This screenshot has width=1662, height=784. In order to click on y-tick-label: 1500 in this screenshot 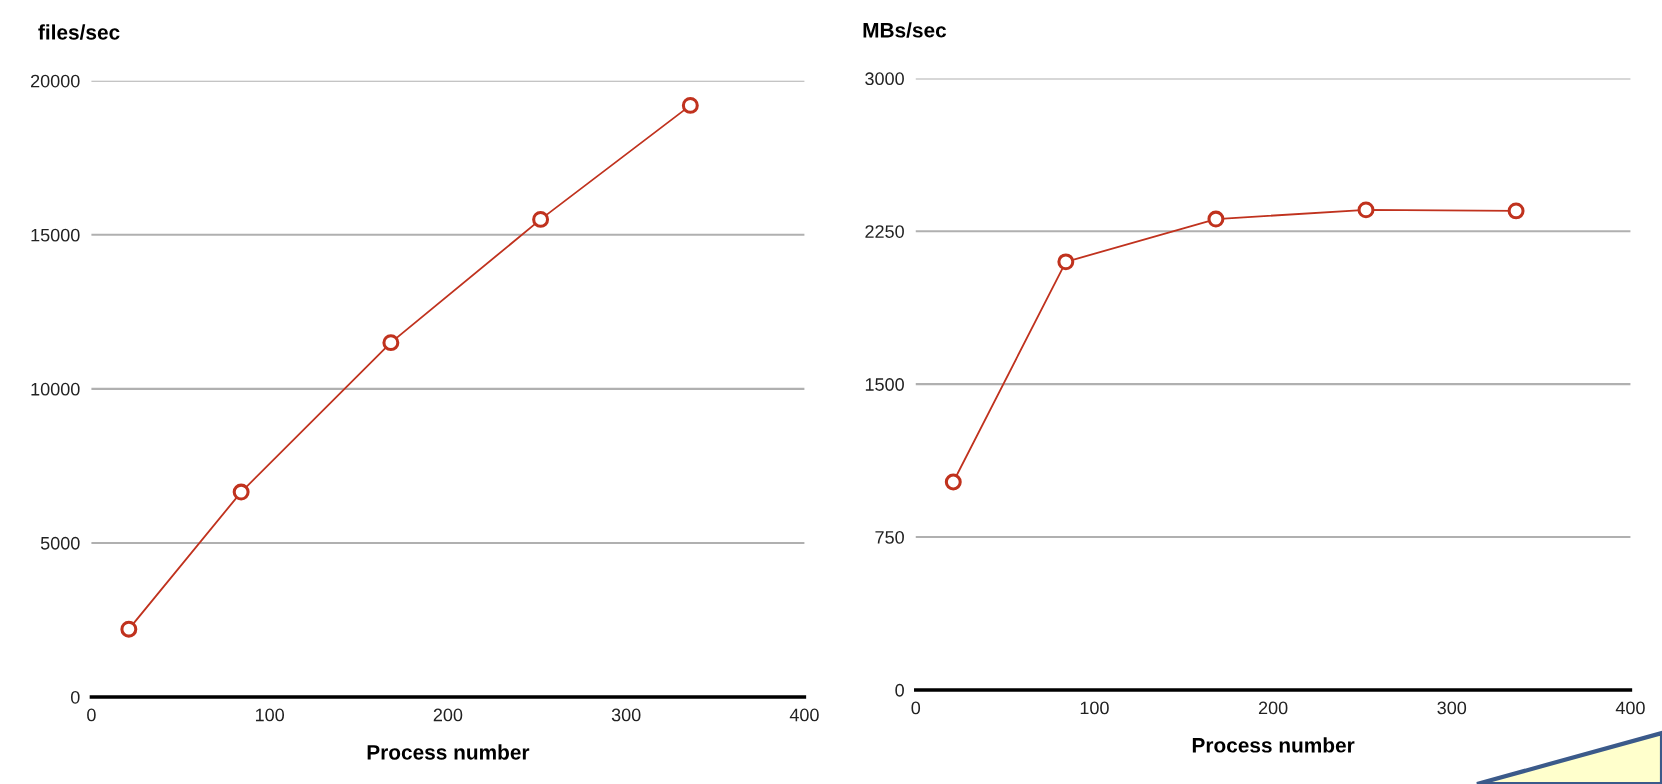, I will do `click(884, 384)`.